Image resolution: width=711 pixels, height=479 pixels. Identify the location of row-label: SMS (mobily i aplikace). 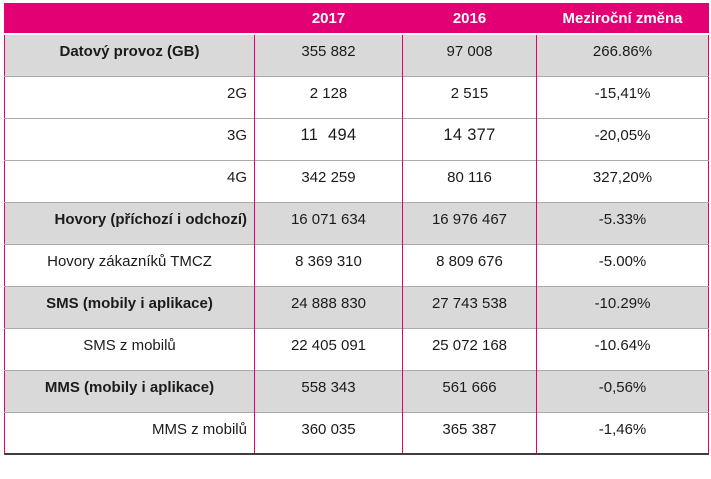
(129, 306).